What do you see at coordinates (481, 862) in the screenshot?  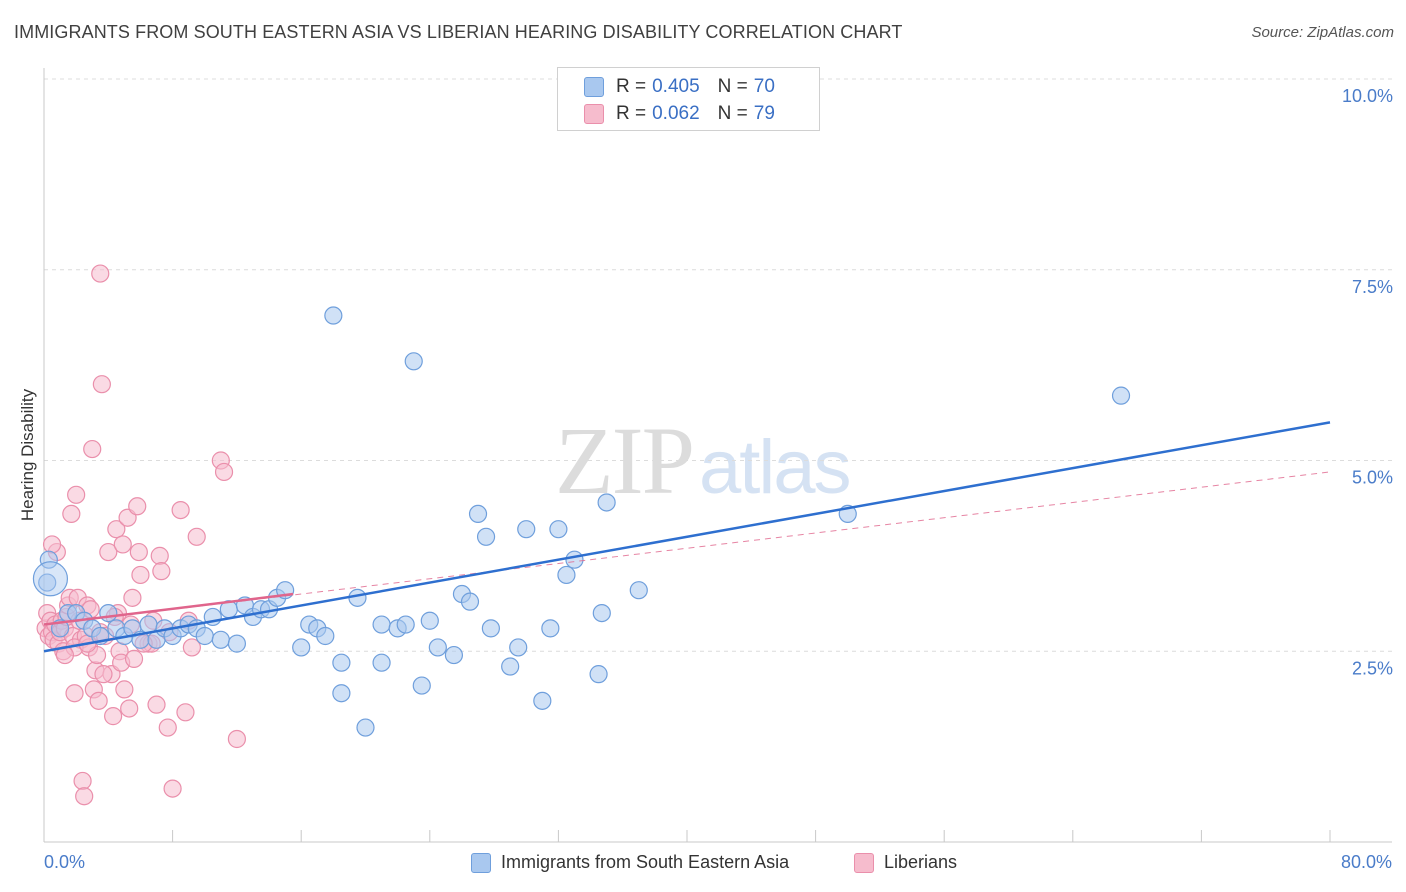 I see `bottom-legend-swatch-blue` at bounding box center [481, 862].